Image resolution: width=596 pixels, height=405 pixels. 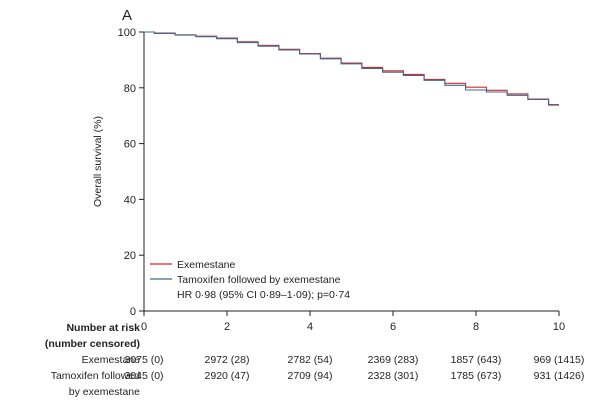 What do you see at coordinates (310, 327) in the screenshot?
I see `x-tick-label: 4` at bounding box center [310, 327].